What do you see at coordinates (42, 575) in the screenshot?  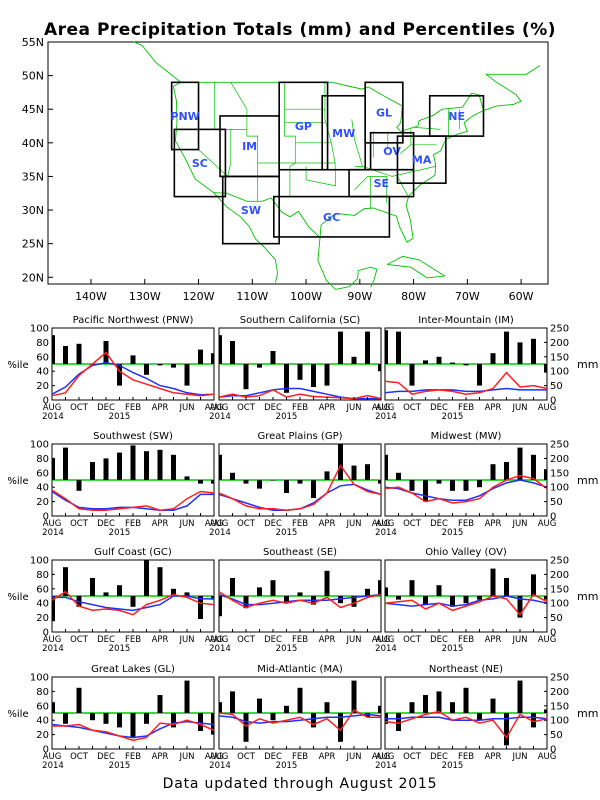 I see `y-tick-label: 80` at bounding box center [42, 575].